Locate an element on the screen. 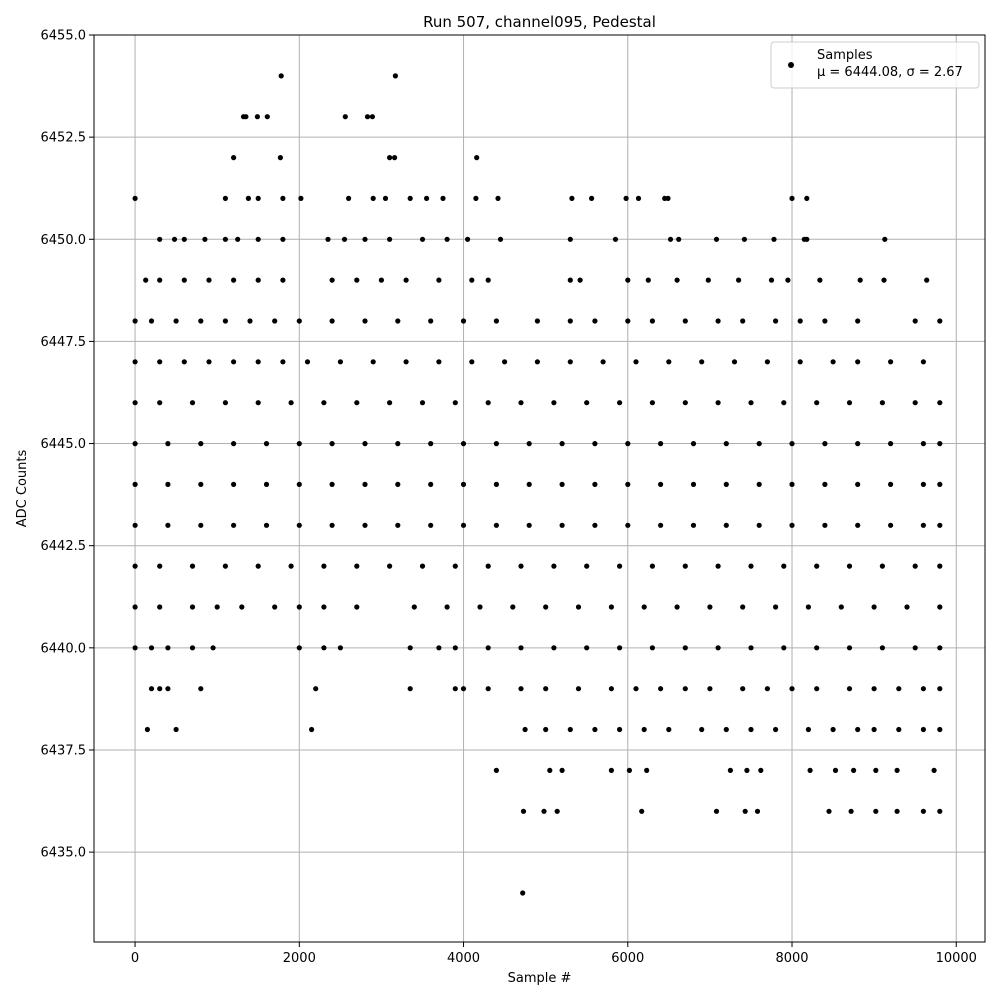 Image resolution: width=1000 pixels, height=1000 pixels. y-tick-label: 6452.5 is located at coordinates (64, 138).